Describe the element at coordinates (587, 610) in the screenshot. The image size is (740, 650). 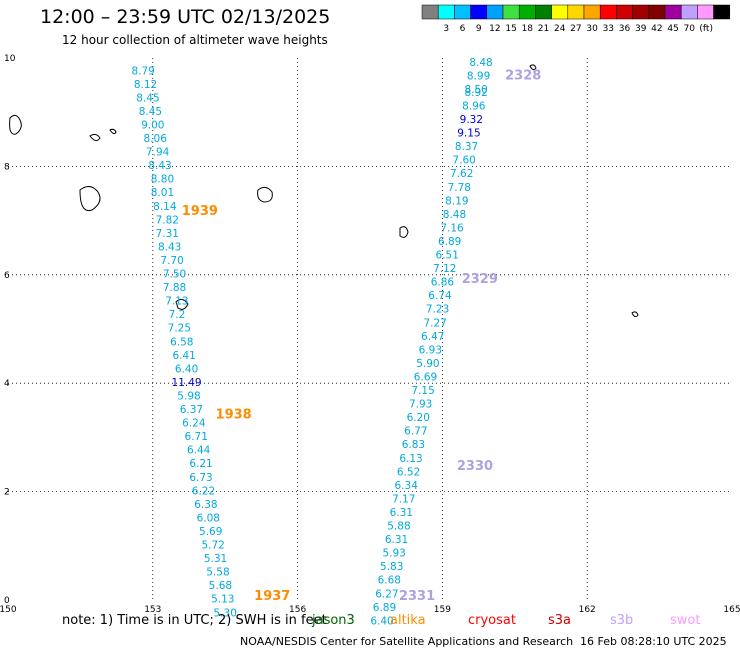
I see `x-tick-label: 162` at that location.